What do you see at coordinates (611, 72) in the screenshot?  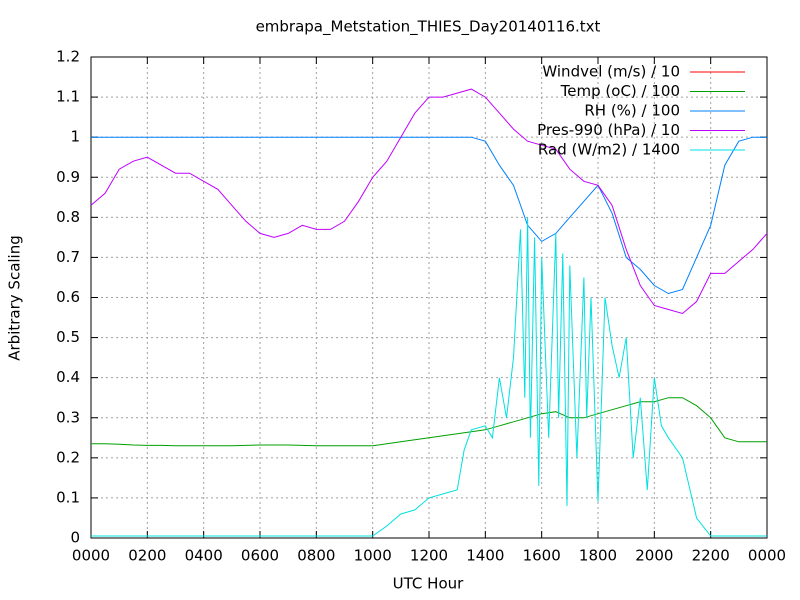 I see `legend-label: Windvel (m/s) / 10` at bounding box center [611, 72].